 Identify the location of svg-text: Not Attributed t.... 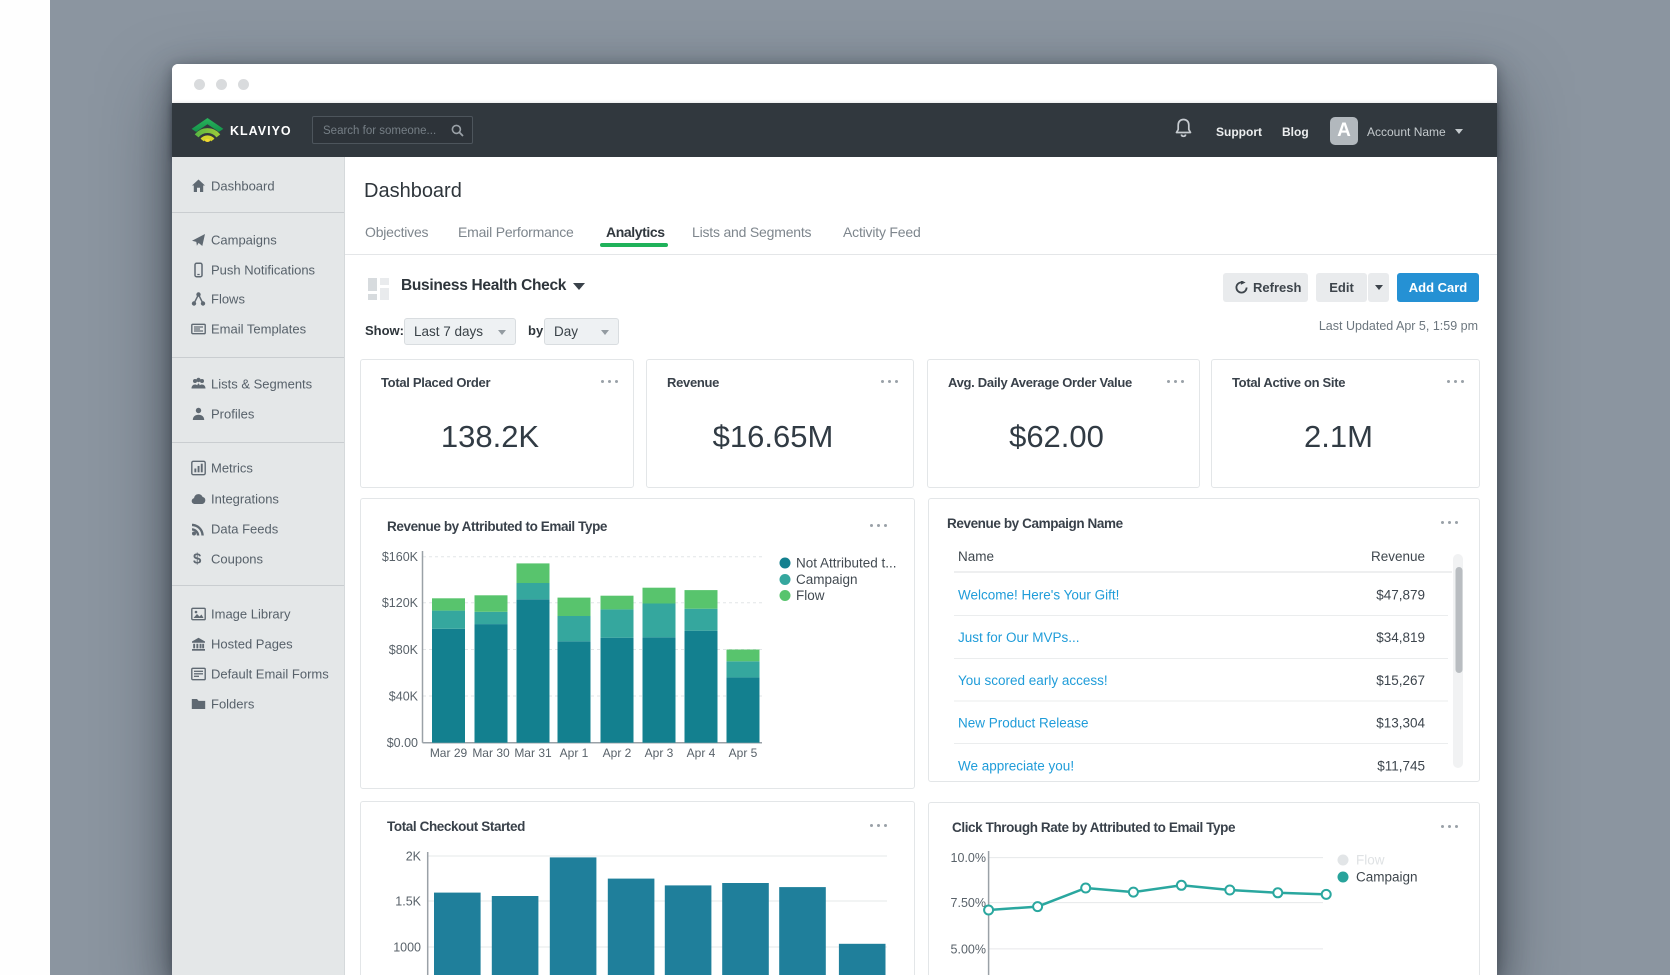
(846, 563).